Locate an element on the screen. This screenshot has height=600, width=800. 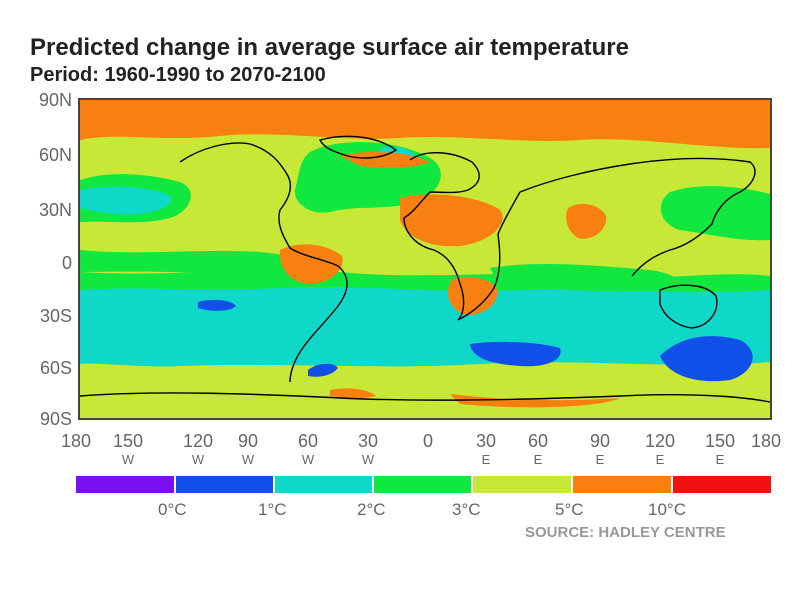
y-tick-0: 0 is located at coordinates (66, 263).